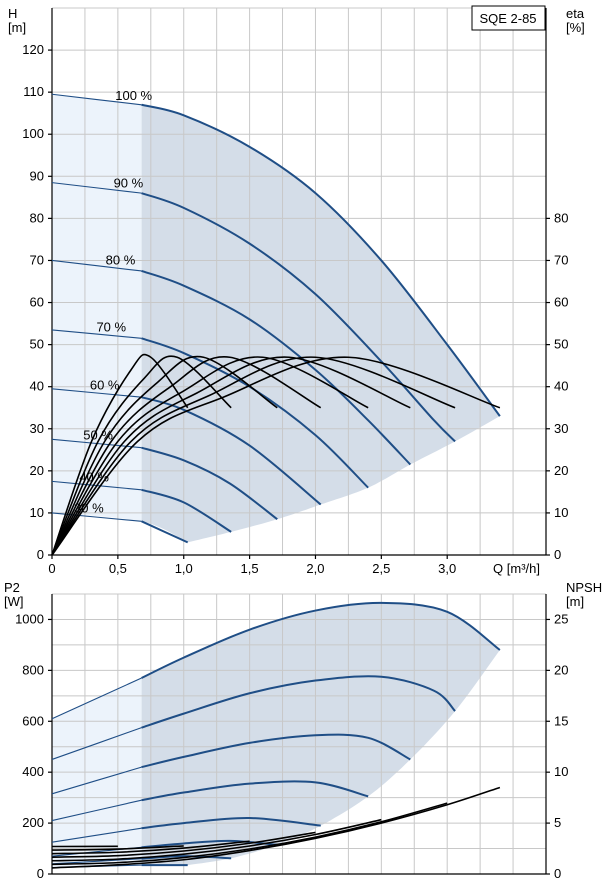 This screenshot has width=615, height=886. Describe the element at coordinates (37, 259) in the screenshot. I see `y-tick-label: 70` at that location.